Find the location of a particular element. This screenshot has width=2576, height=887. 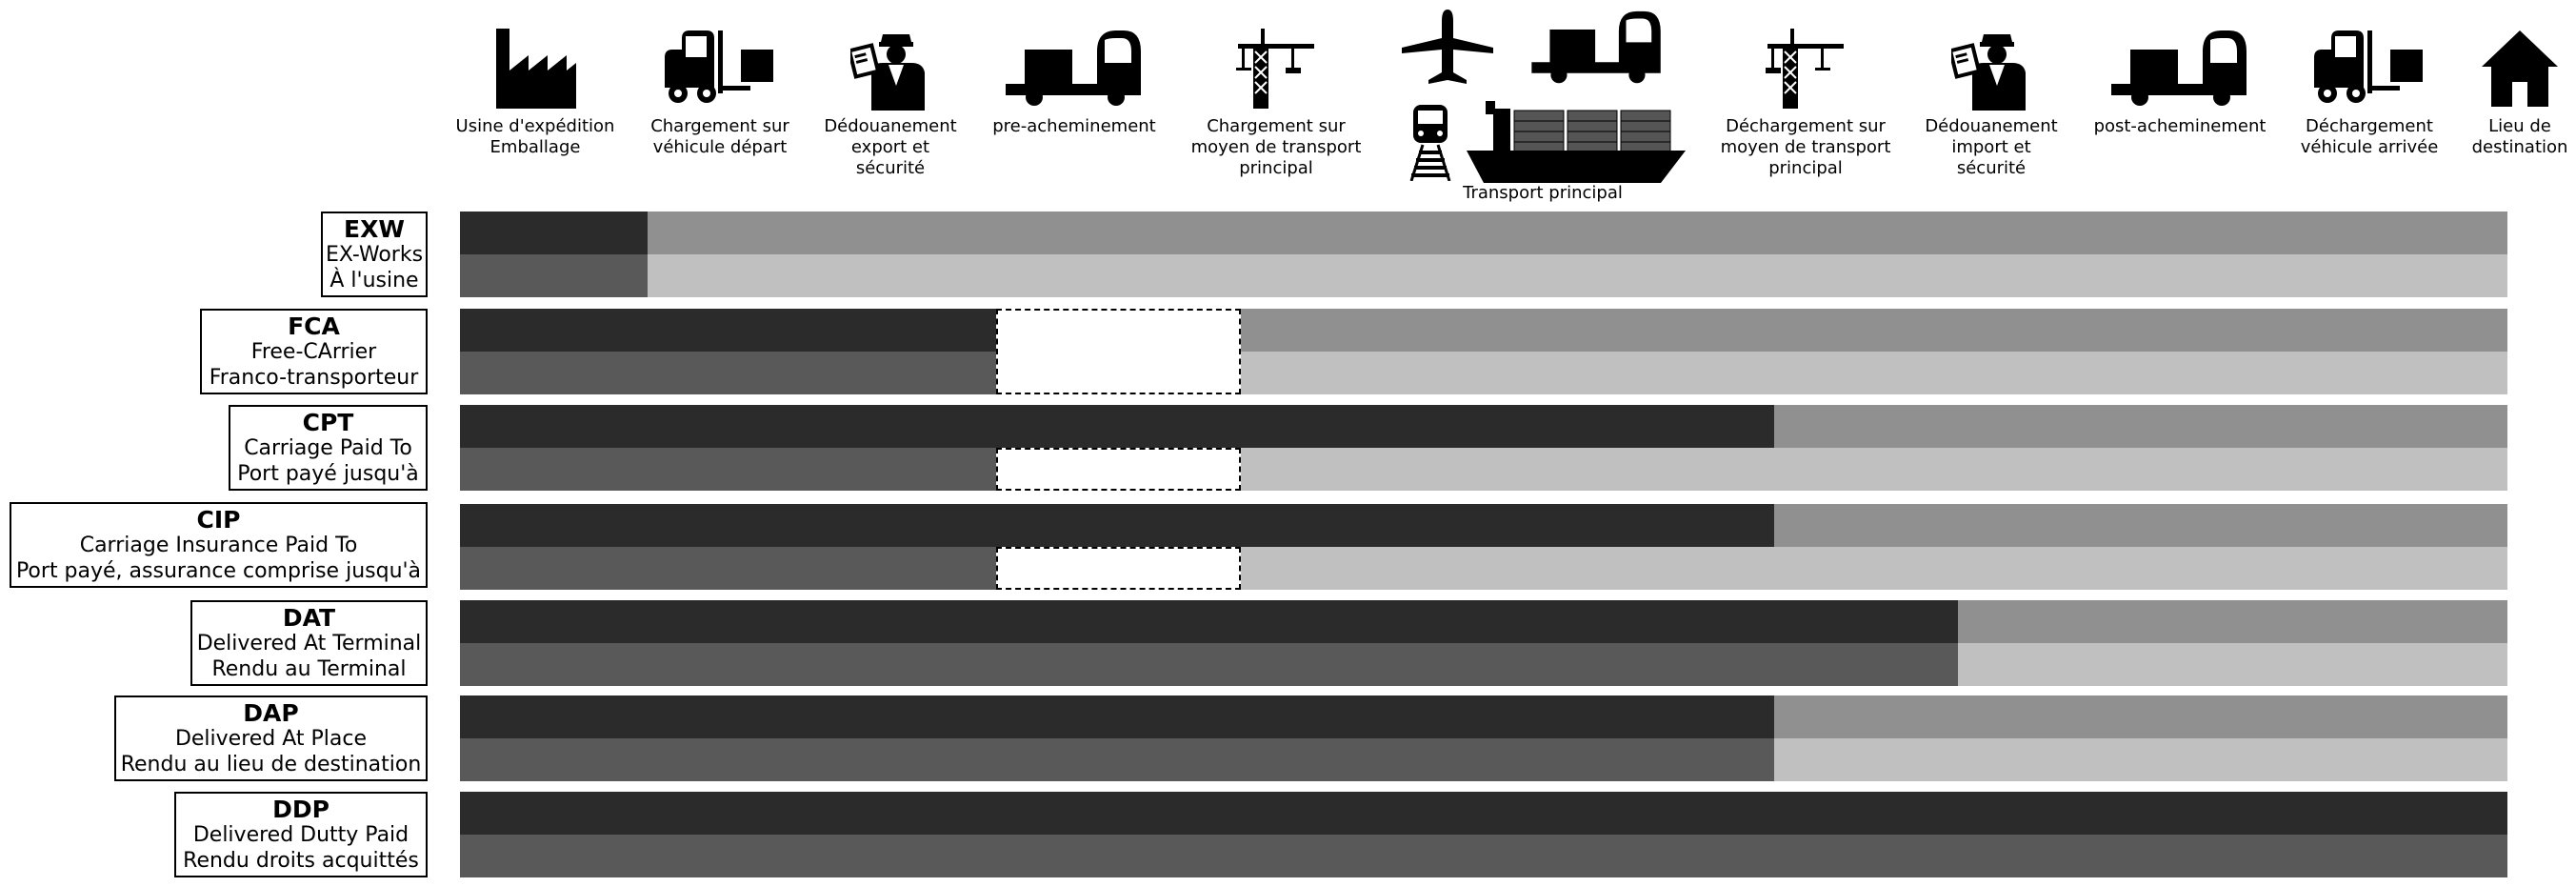

term-code: FCA is located at coordinates (314, 326).